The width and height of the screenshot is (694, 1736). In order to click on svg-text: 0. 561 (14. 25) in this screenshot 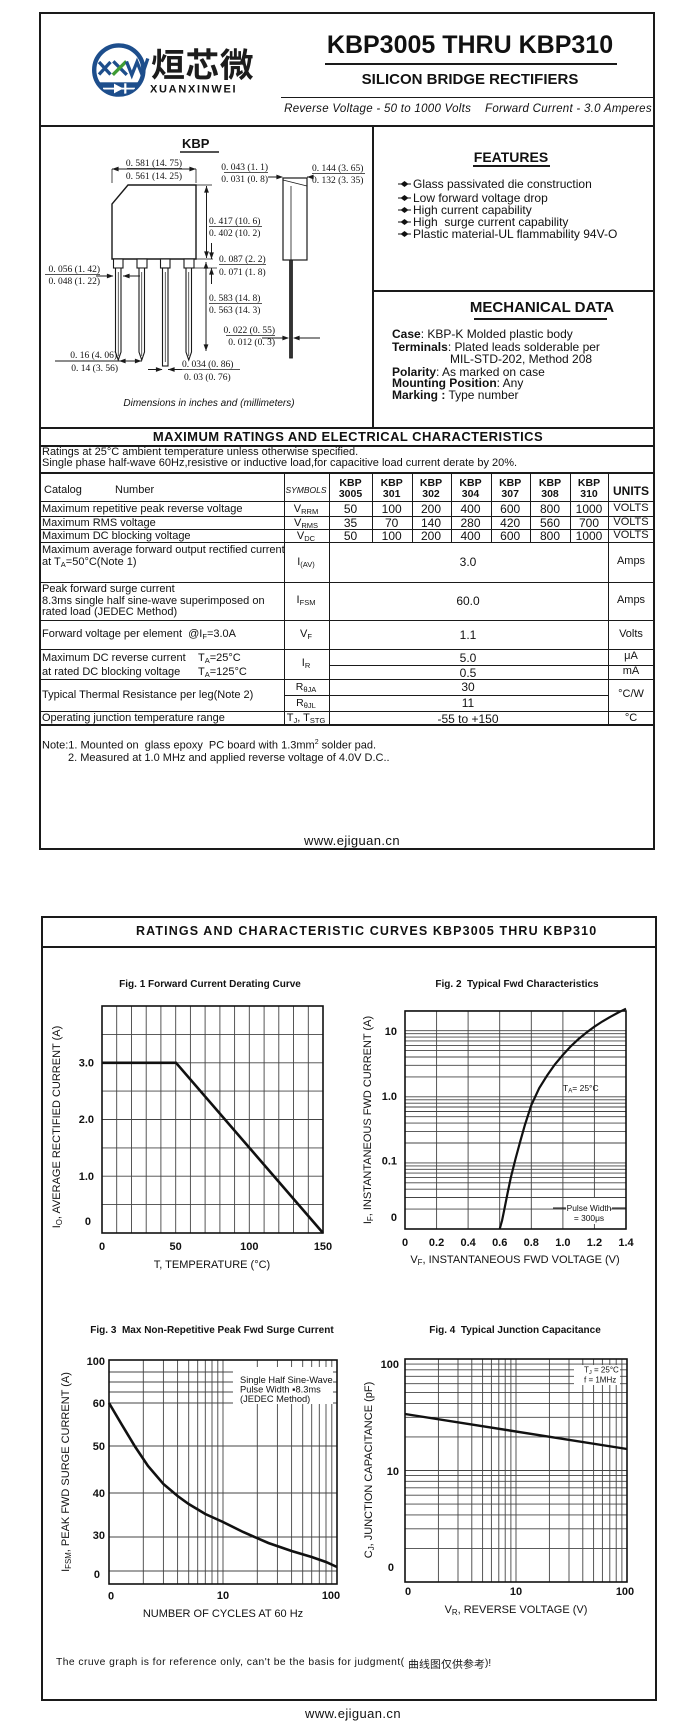, I will do `click(154, 176)`.